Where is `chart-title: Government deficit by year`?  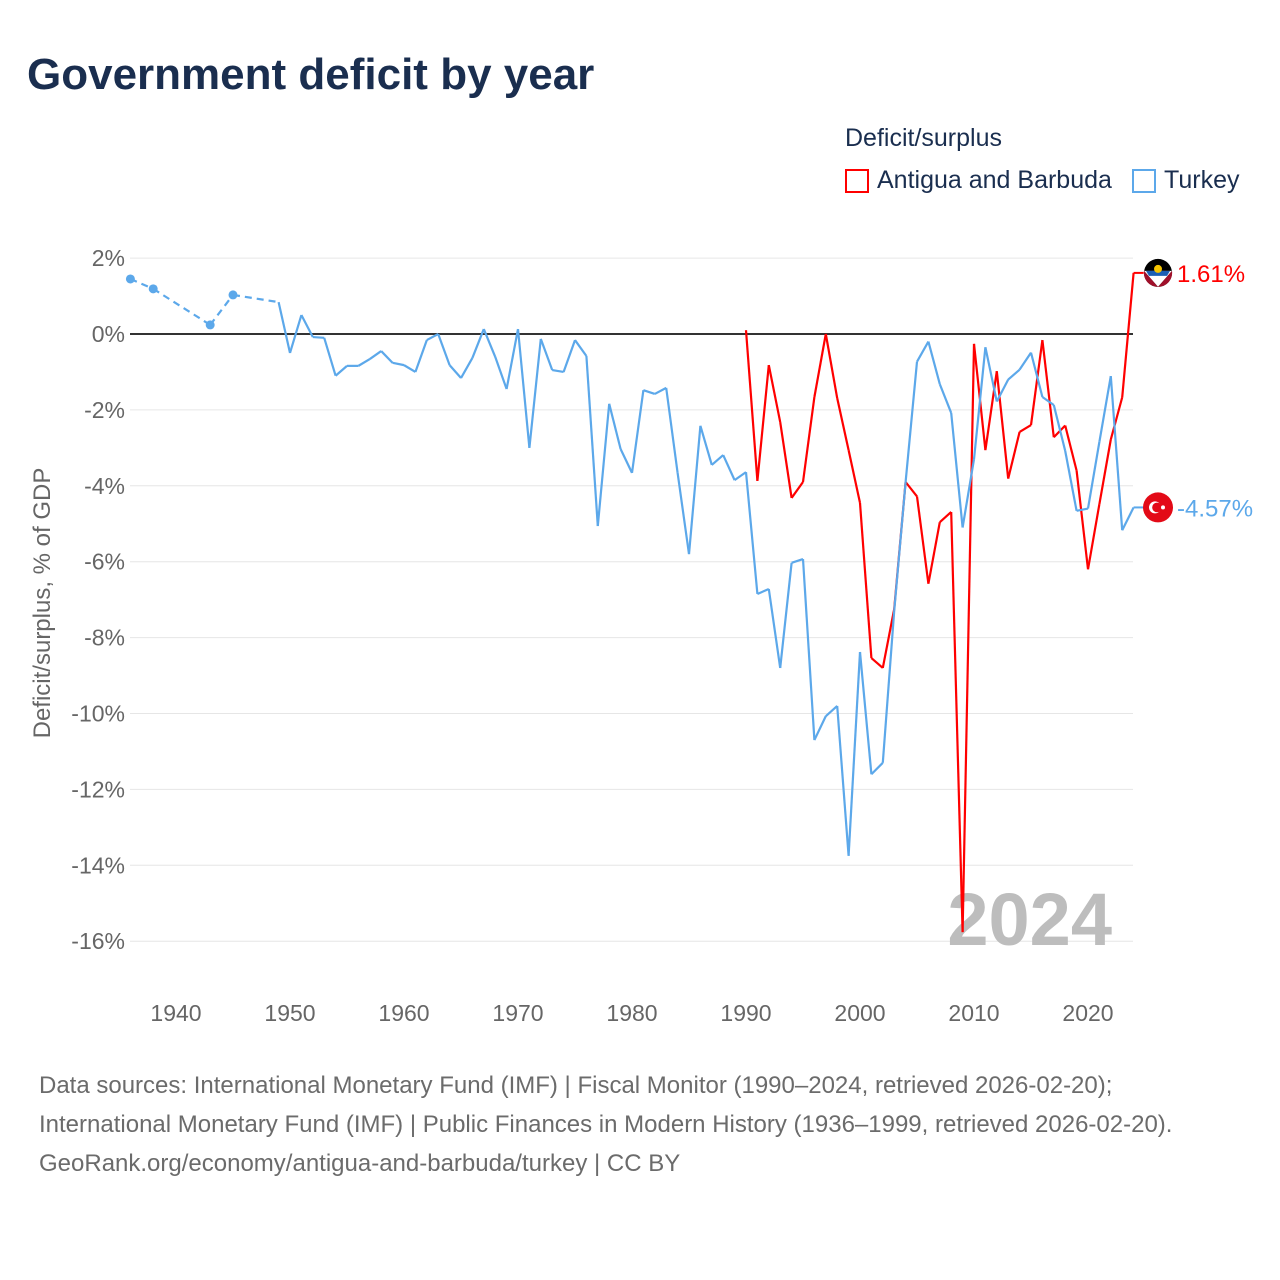
chart-title: Government deficit by year is located at coordinates (311, 74).